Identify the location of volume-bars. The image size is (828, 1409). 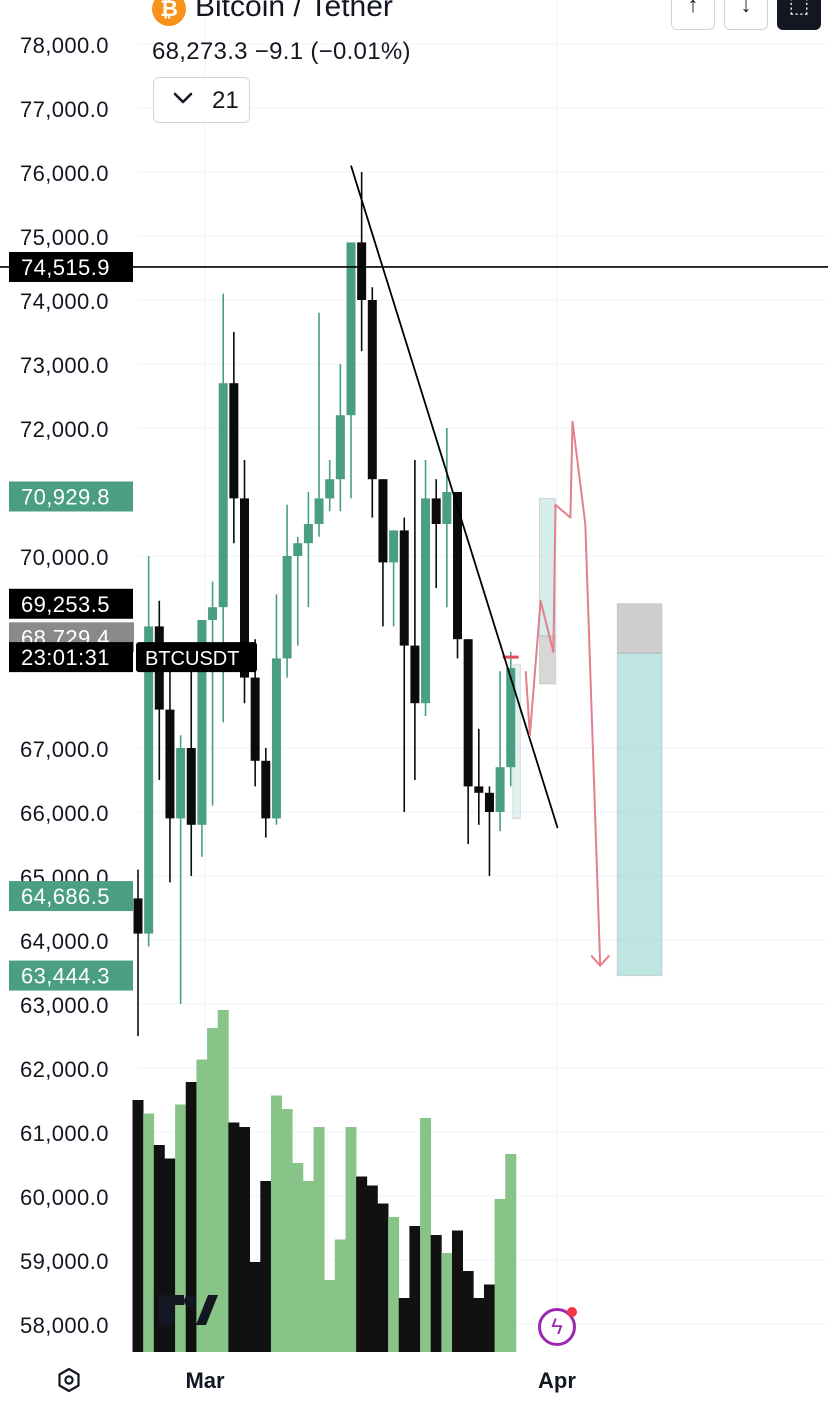
(324, 1181).